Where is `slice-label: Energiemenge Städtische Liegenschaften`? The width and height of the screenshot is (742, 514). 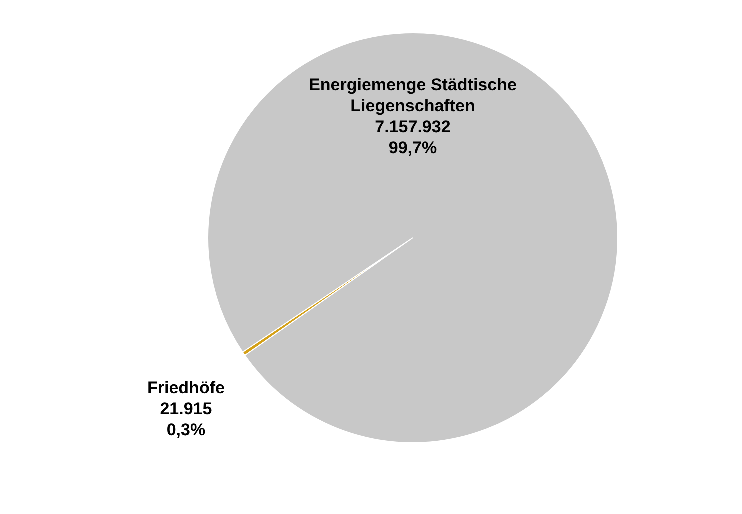 slice-label: Energiemenge Städtische Liegenschaften is located at coordinates (413, 95).